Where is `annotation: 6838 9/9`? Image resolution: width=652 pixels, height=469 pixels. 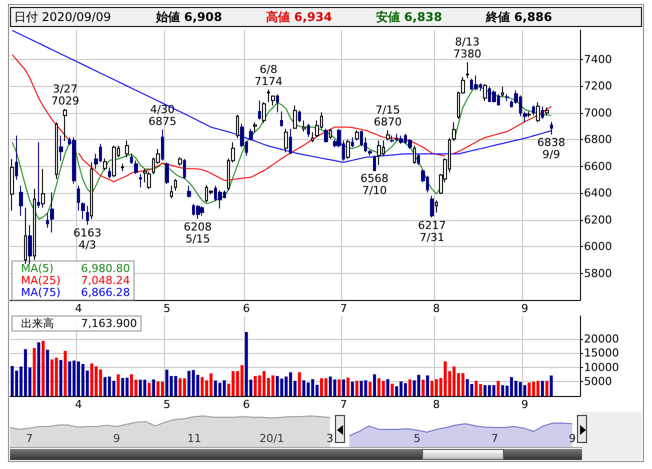 annotation: 6838 9/9 is located at coordinates (551, 149).